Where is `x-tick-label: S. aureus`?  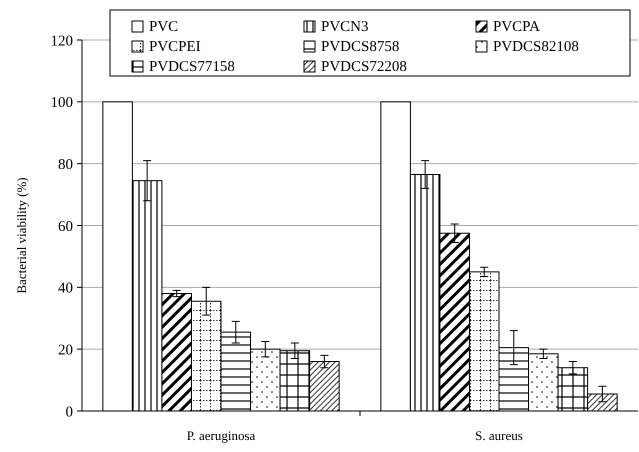
x-tick-label: S. aureus is located at coordinates (499, 435).